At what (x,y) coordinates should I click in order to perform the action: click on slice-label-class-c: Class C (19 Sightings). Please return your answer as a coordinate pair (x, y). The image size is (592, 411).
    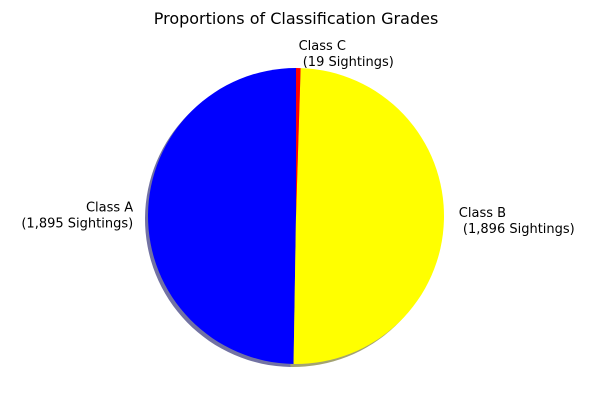
    Looking at the image, I should click on (346, 54).